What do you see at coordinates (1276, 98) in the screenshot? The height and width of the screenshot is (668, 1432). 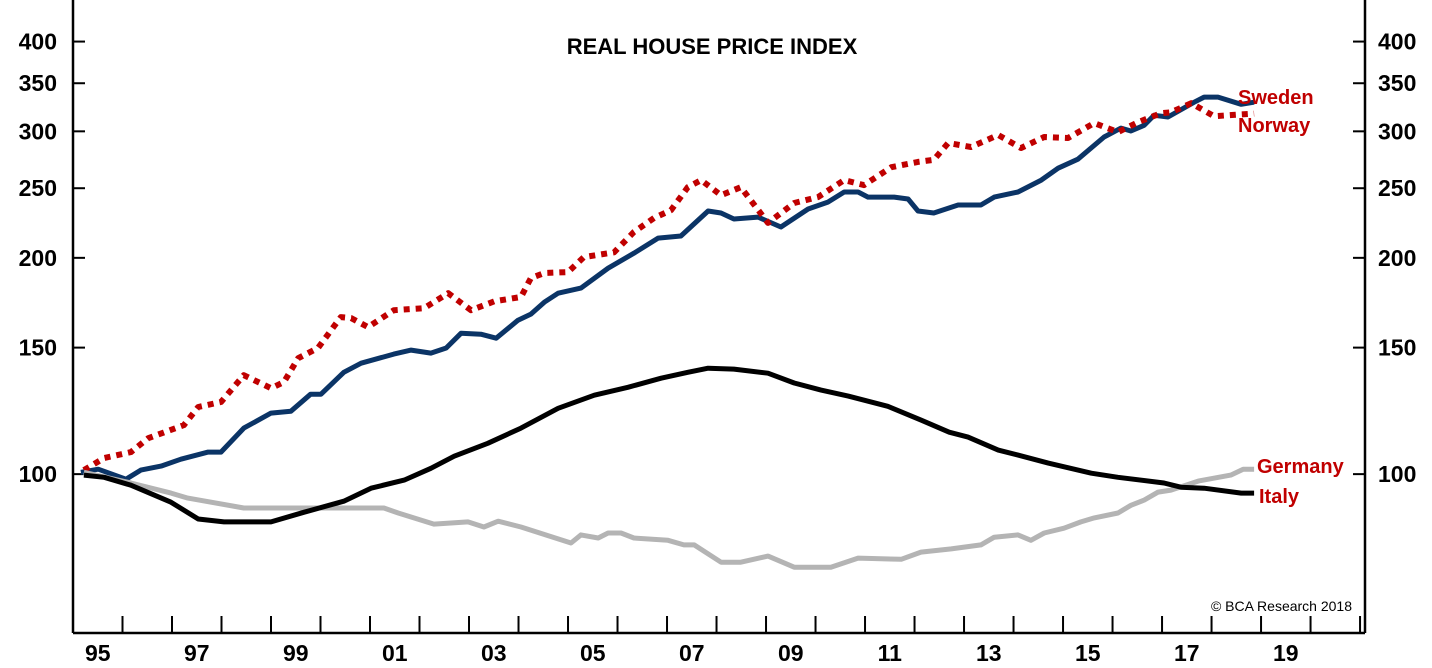 I see `series-label-sweden: Sweden` at bounding box center [1276, 98].